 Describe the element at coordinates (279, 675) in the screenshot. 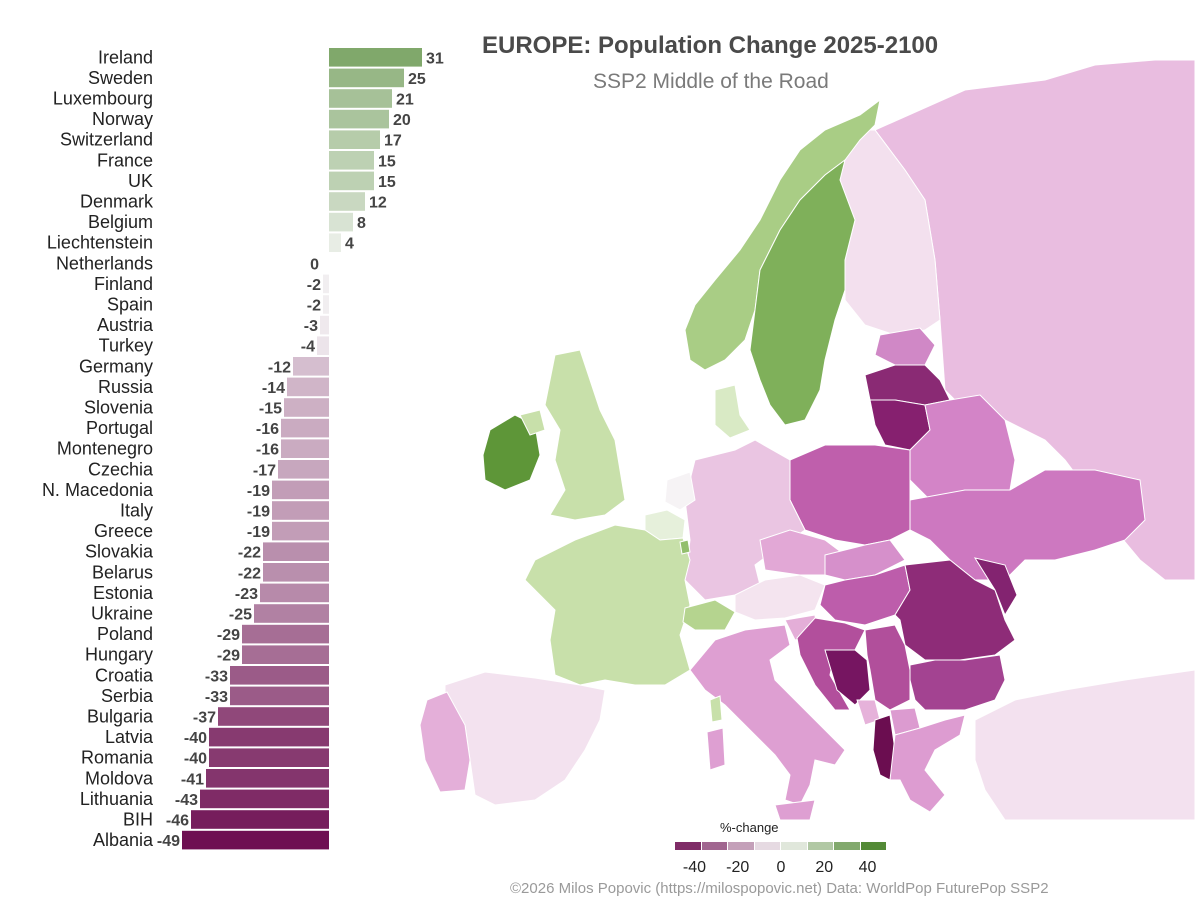

I see `bar-croatia` at that location.